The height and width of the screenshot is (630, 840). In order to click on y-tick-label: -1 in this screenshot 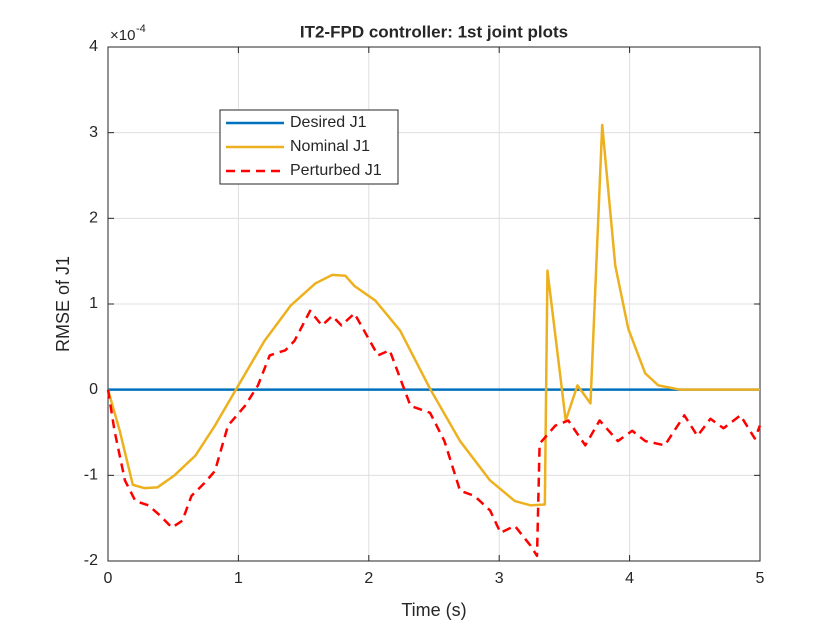, I will do `click(91, 475)`.